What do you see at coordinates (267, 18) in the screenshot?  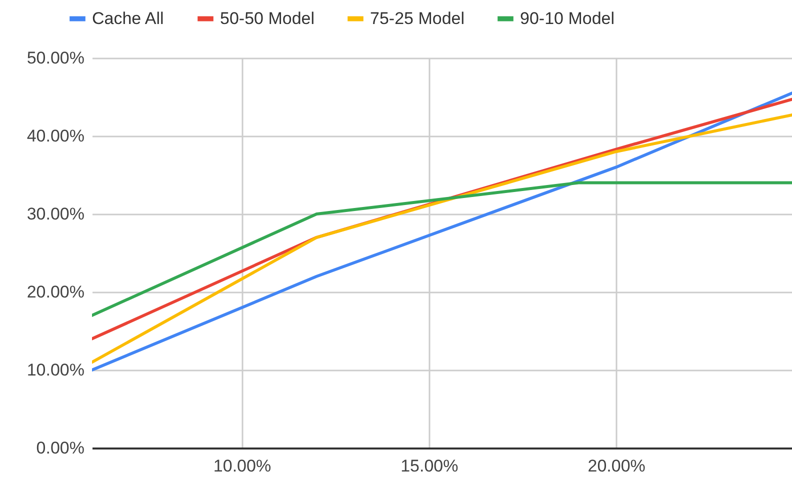 I see `legend-label: 50-50 Model` at bounding box center [267, 18].